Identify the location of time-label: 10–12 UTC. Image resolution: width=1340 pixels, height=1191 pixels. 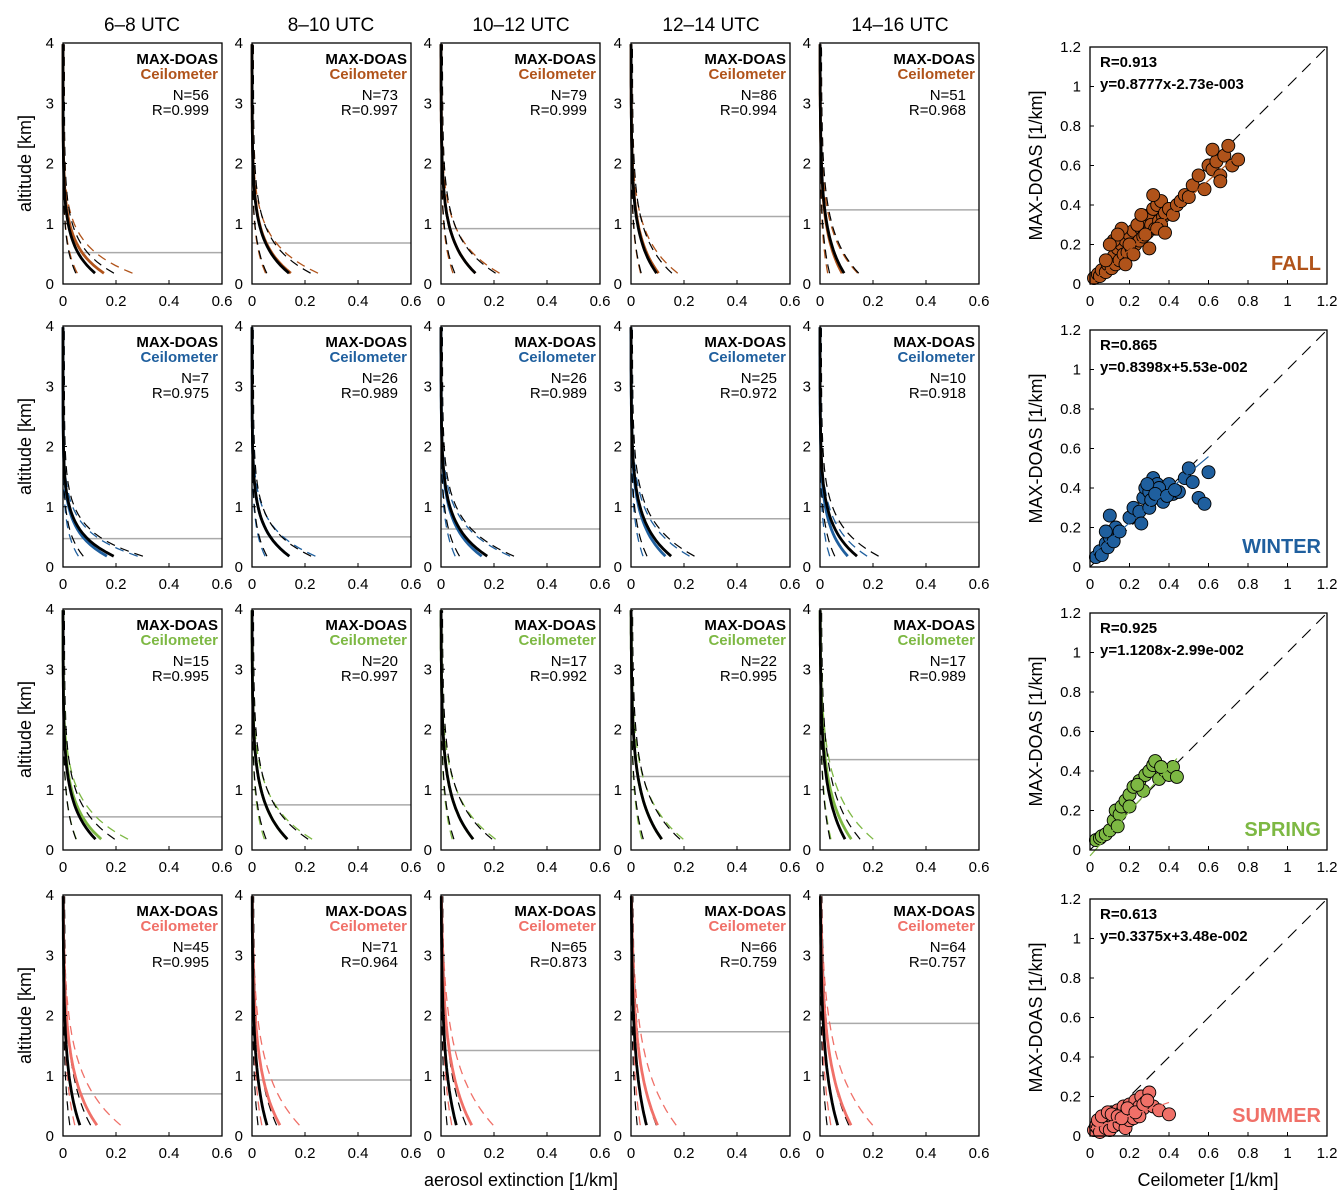
(520, 25).